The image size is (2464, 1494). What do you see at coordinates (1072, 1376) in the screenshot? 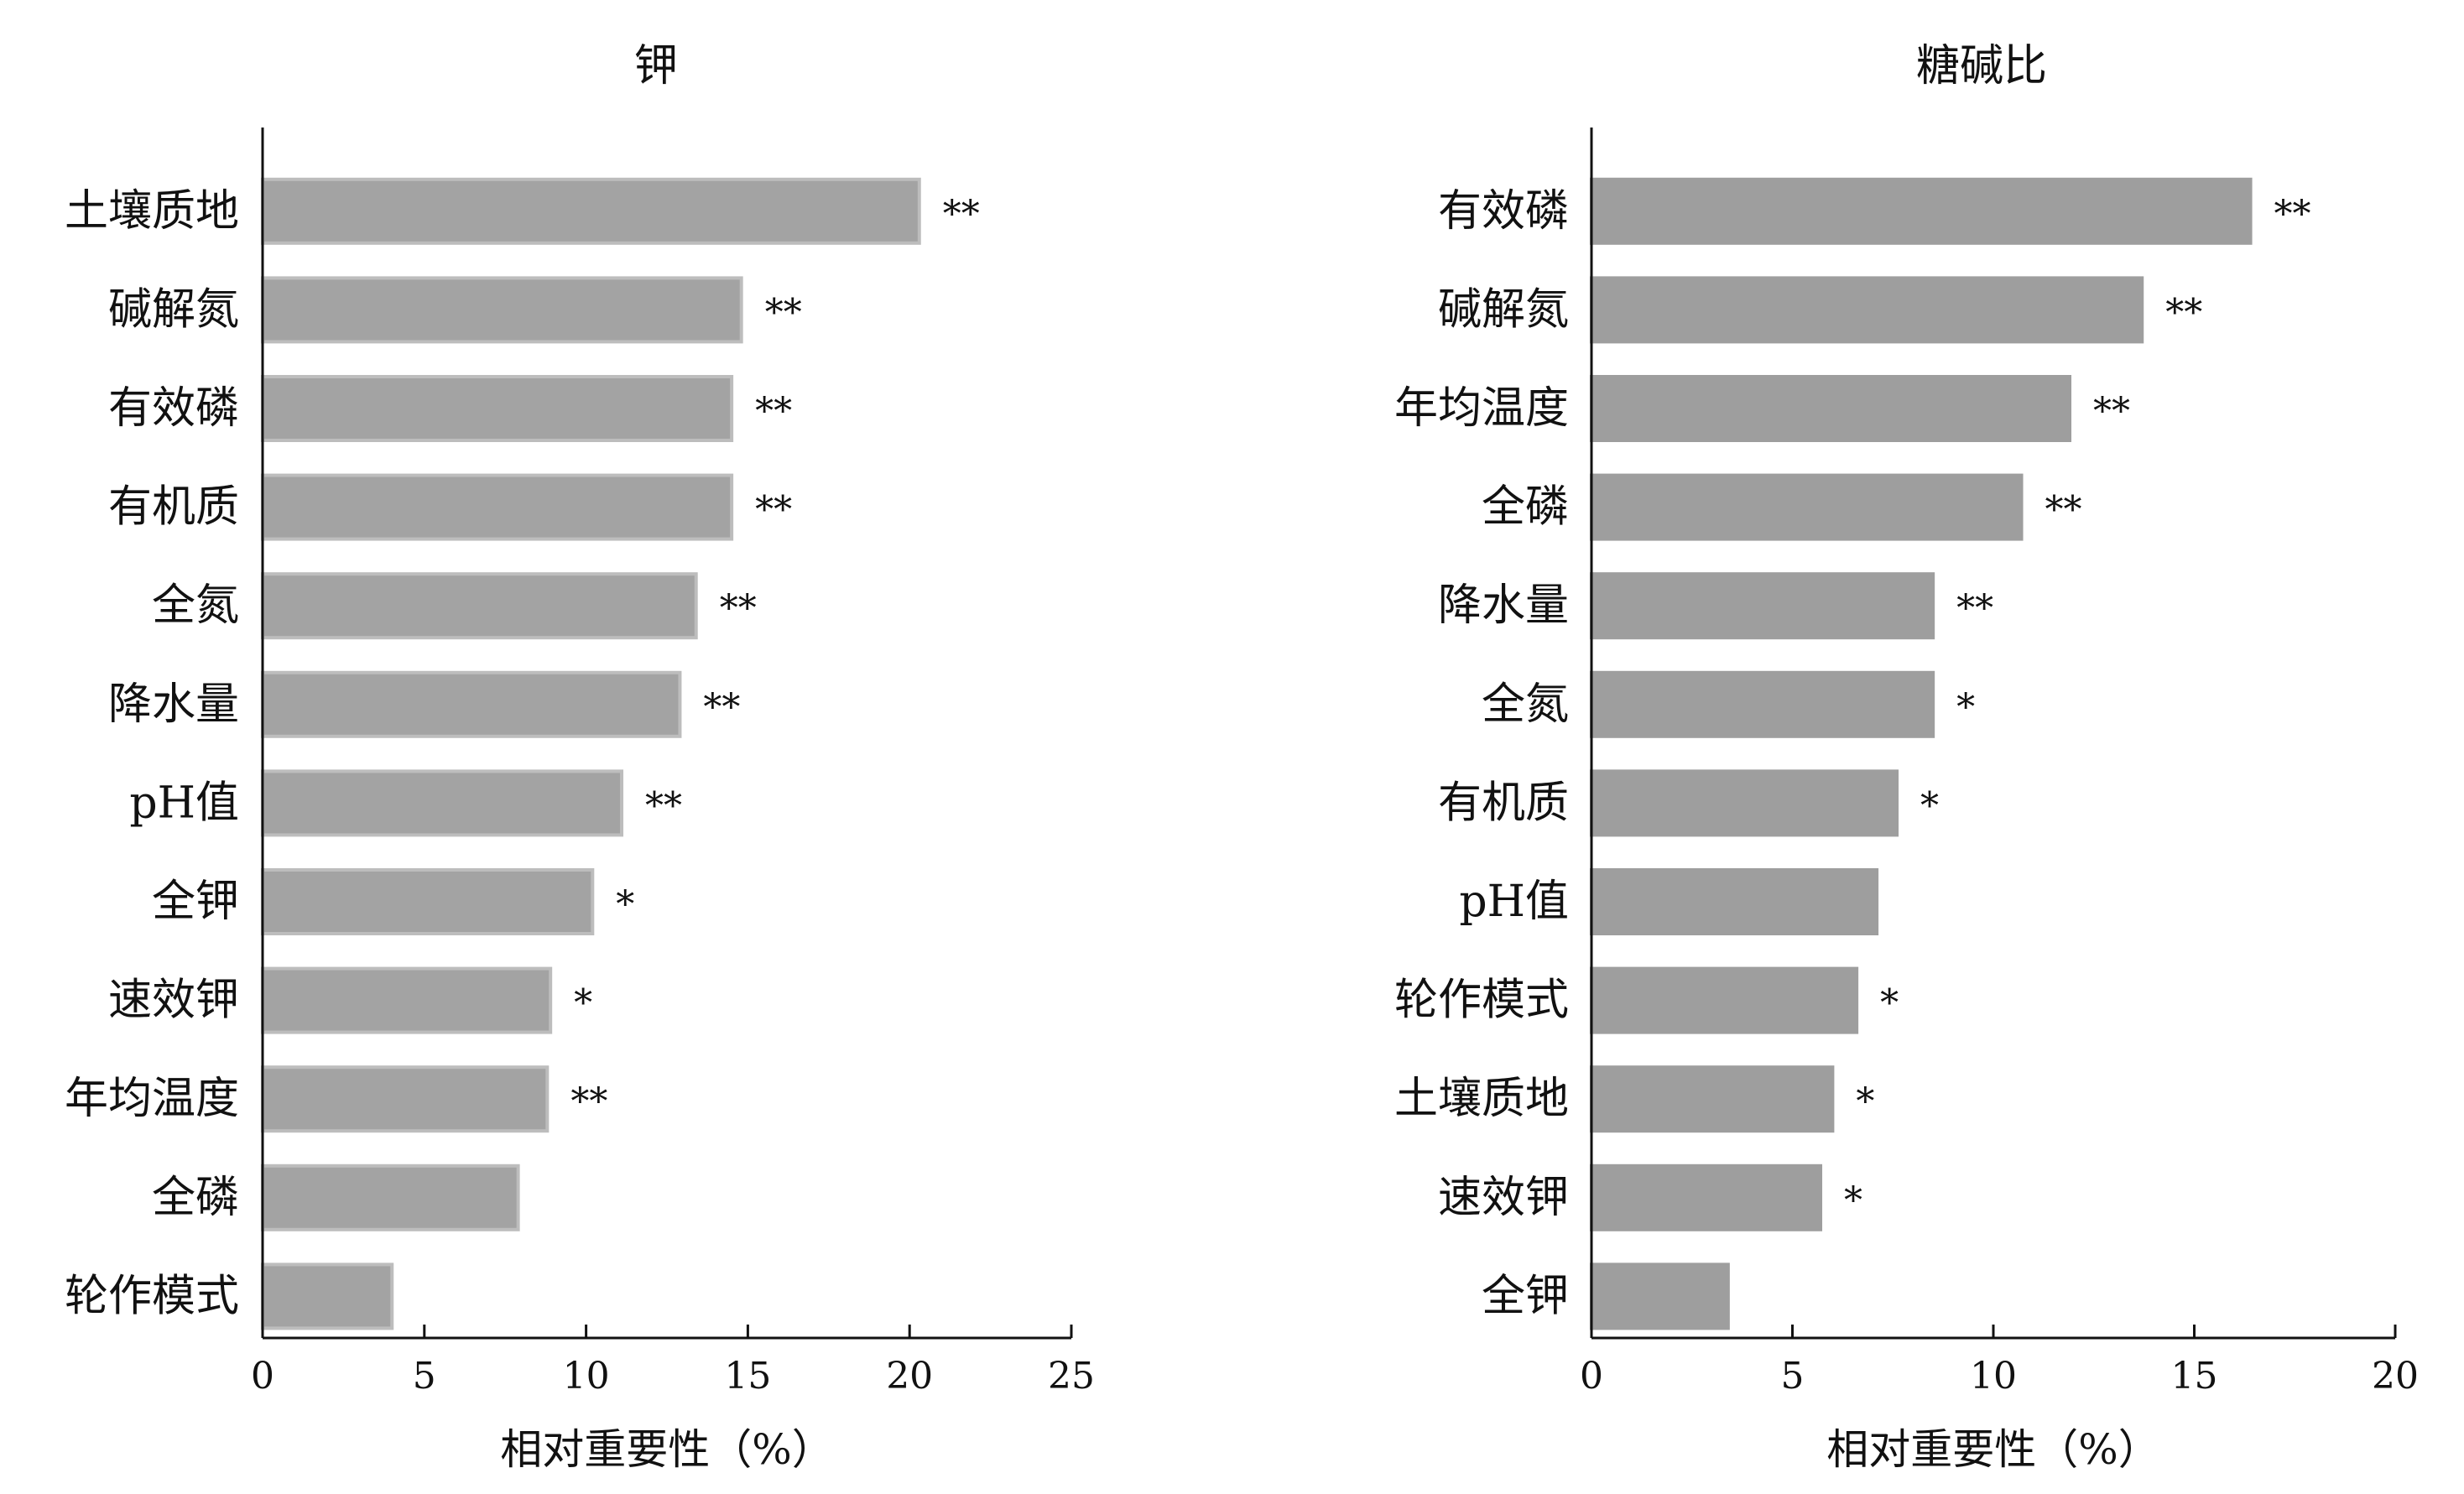
I see `x-tick-label: 25` at bounding box center [1072, 1376].